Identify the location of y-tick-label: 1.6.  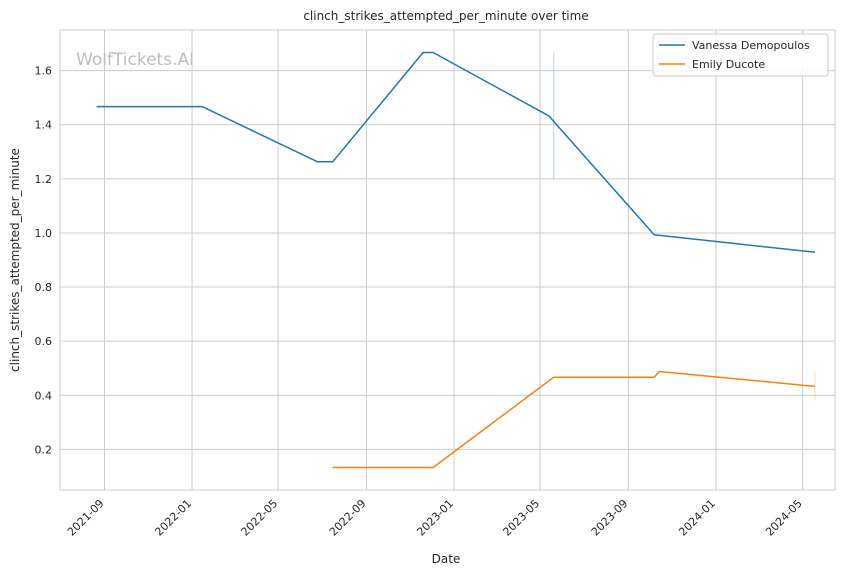
(44, 71).